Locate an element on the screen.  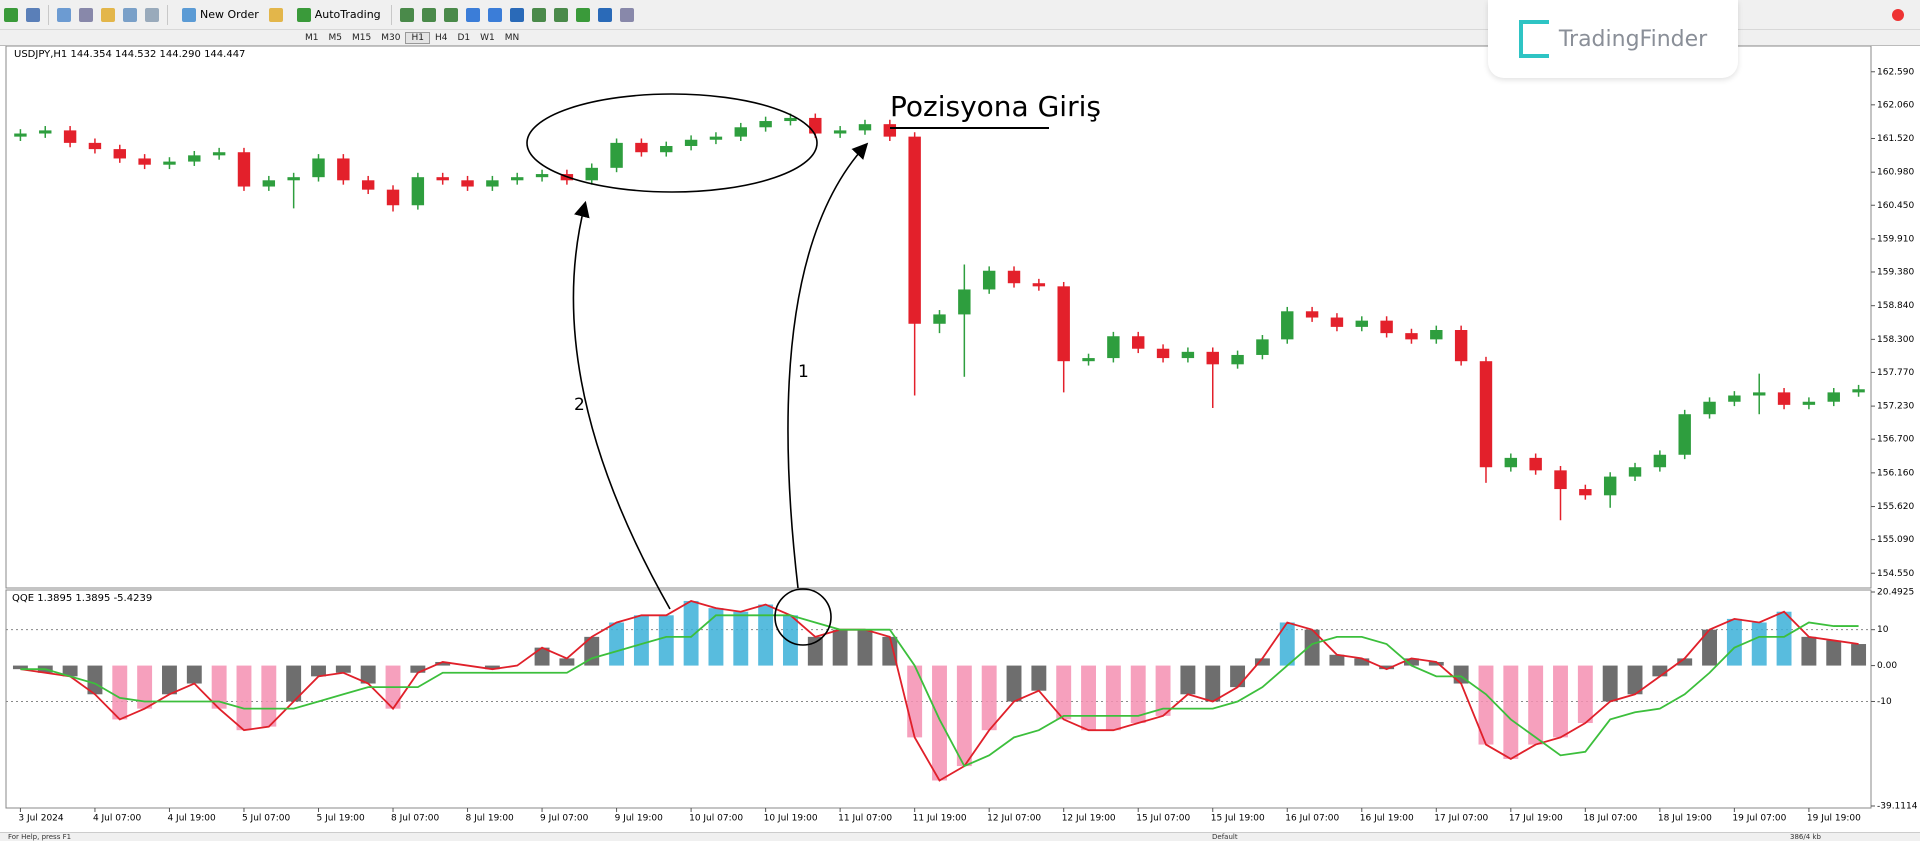
timeframe: H4 is located at coordinates (441, 37).